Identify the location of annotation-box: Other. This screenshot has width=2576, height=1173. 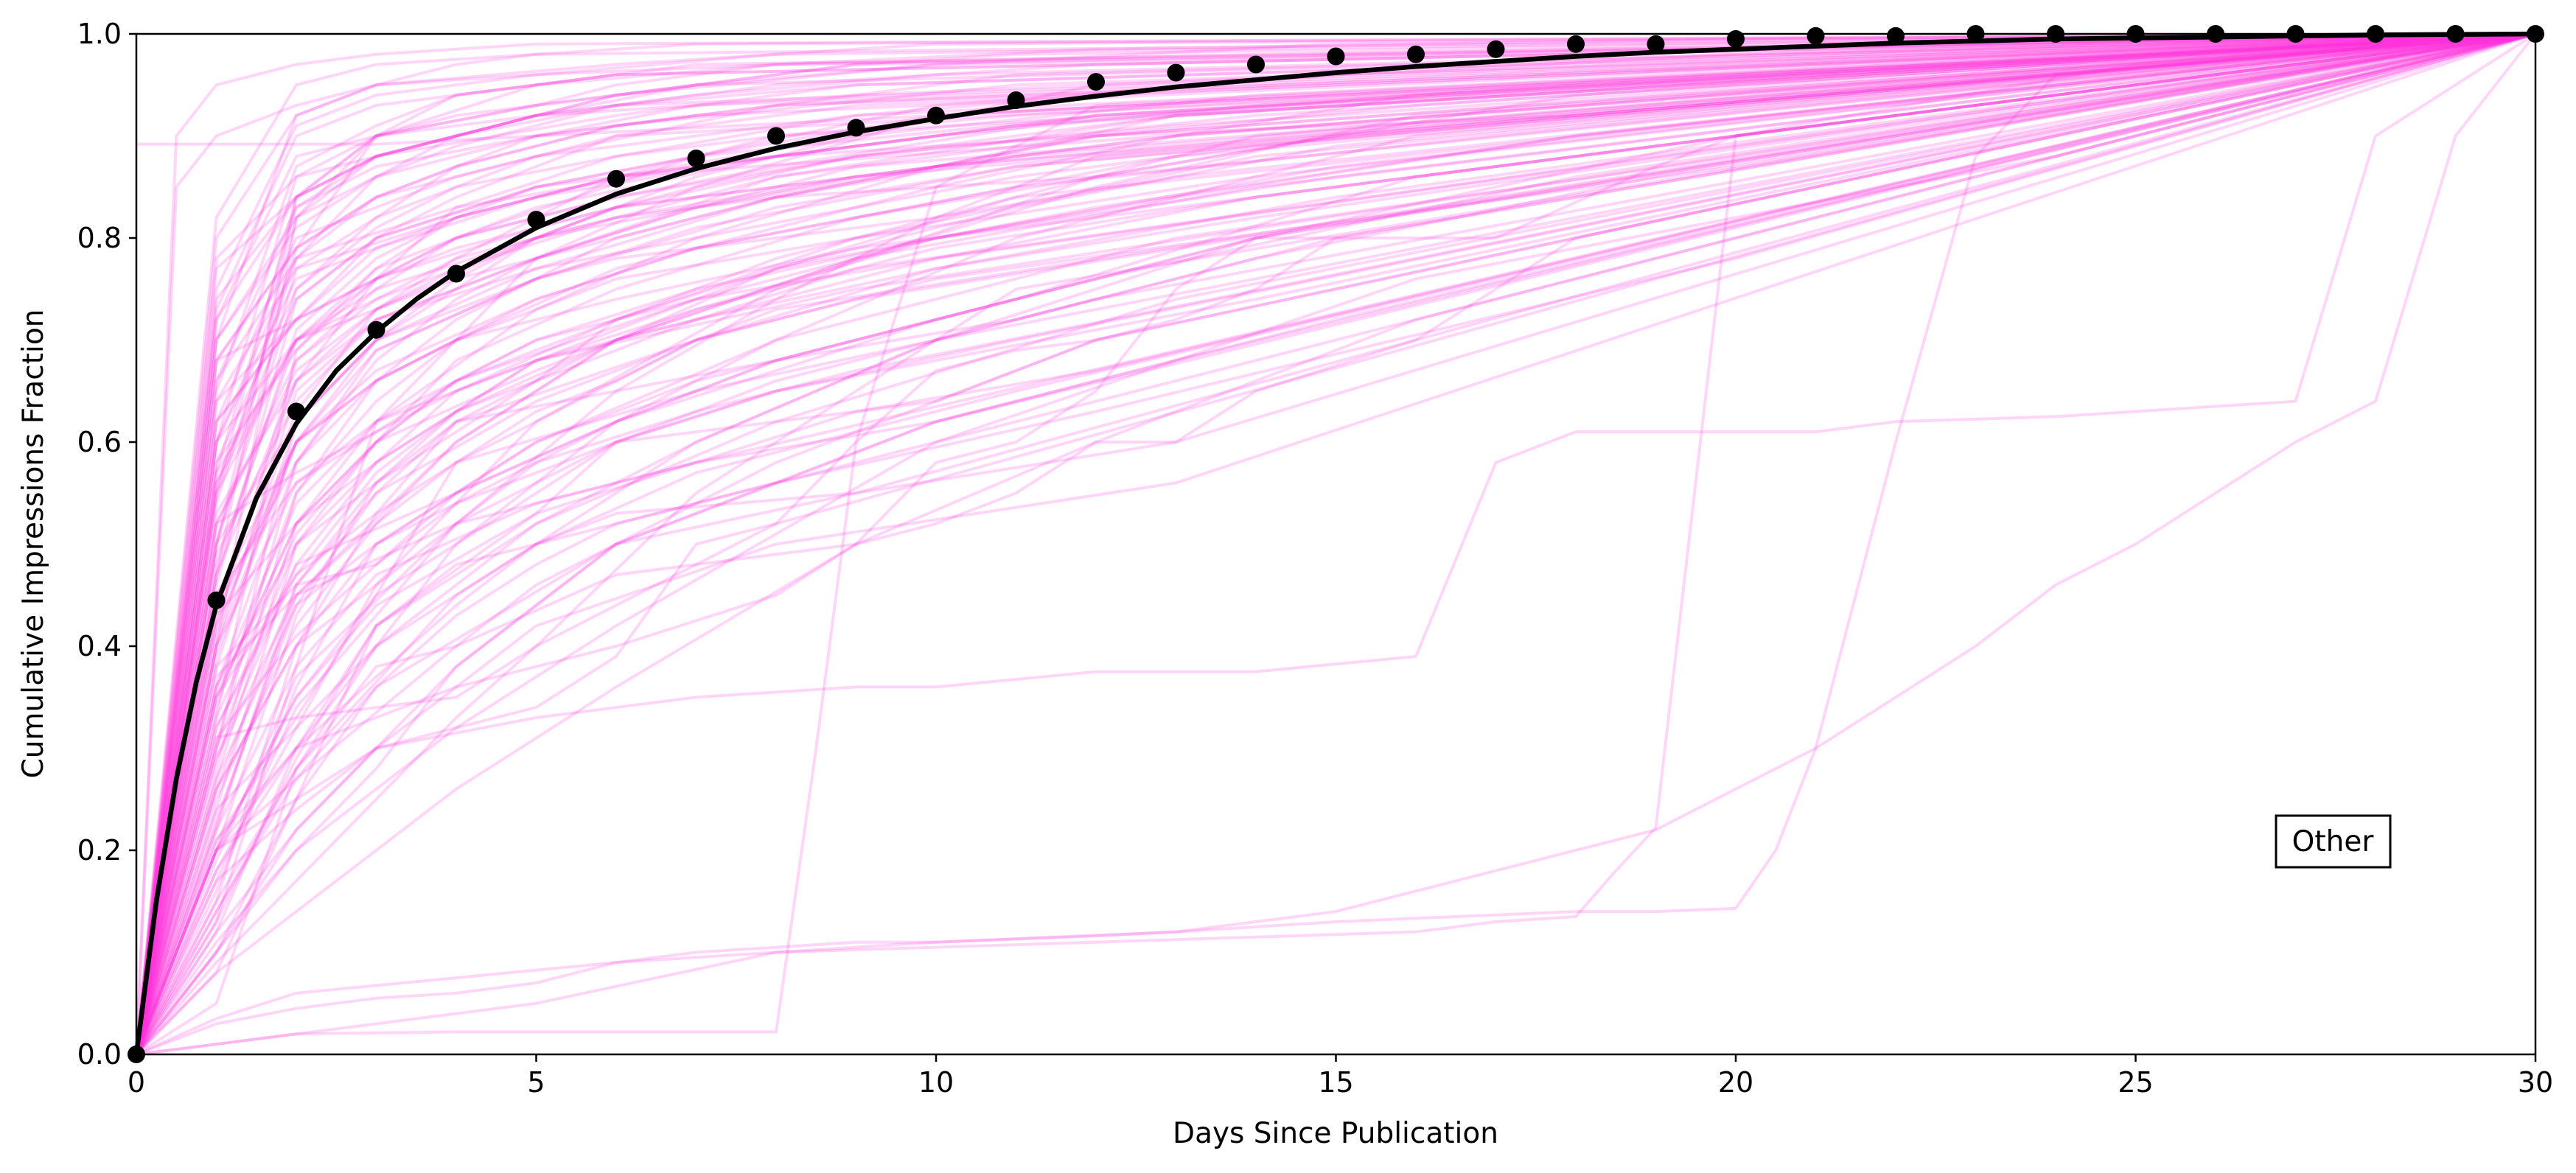
(2333, 841).